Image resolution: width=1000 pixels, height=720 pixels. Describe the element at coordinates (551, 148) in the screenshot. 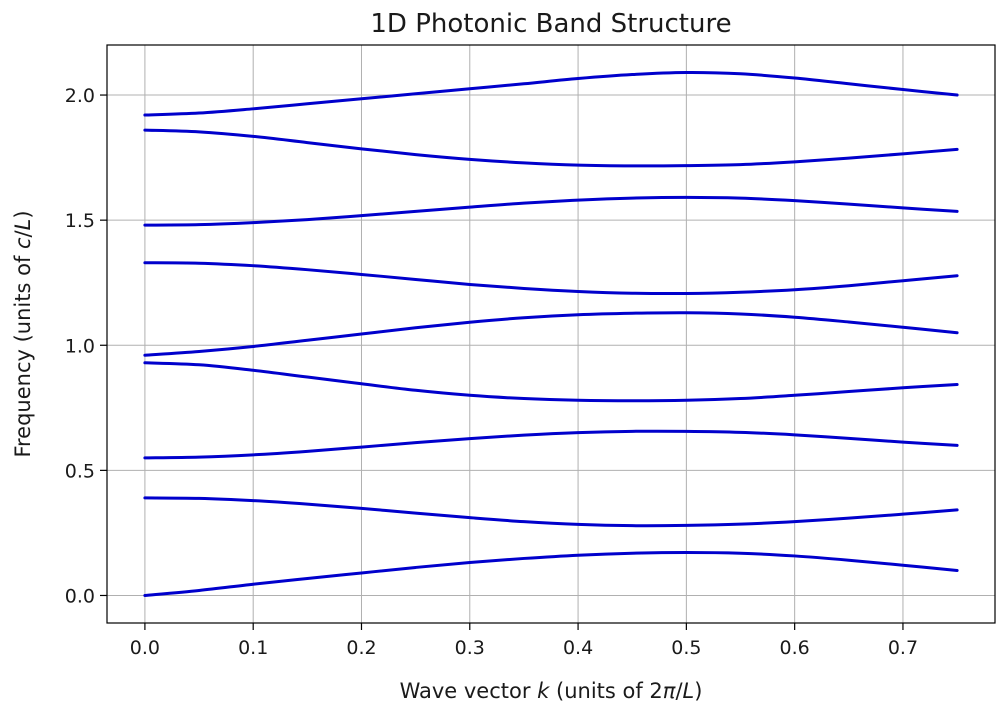

I see `band-8-line` at that location.